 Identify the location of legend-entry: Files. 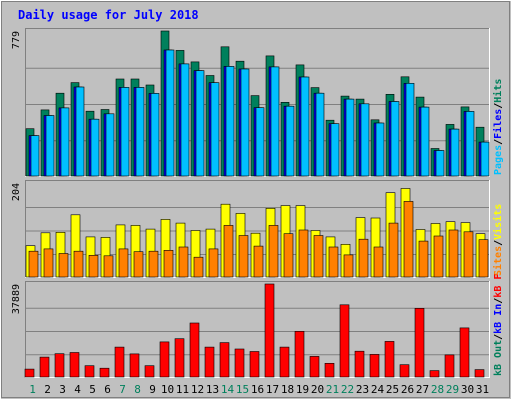
(498, 124).